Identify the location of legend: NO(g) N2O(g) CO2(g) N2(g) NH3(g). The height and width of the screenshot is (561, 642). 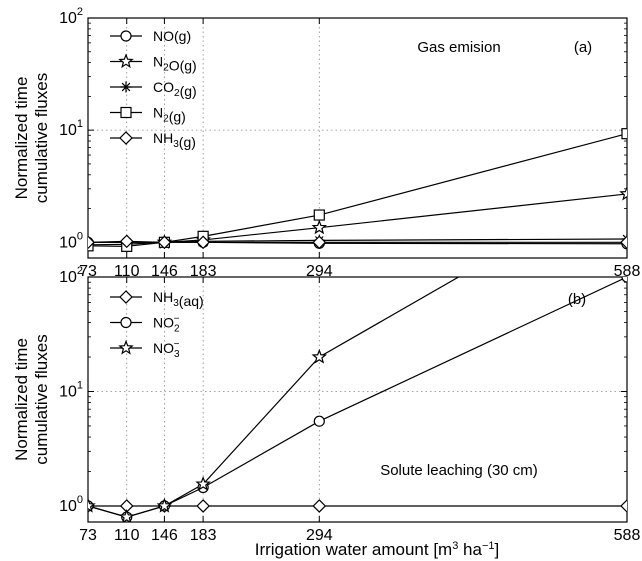
(153, 89).